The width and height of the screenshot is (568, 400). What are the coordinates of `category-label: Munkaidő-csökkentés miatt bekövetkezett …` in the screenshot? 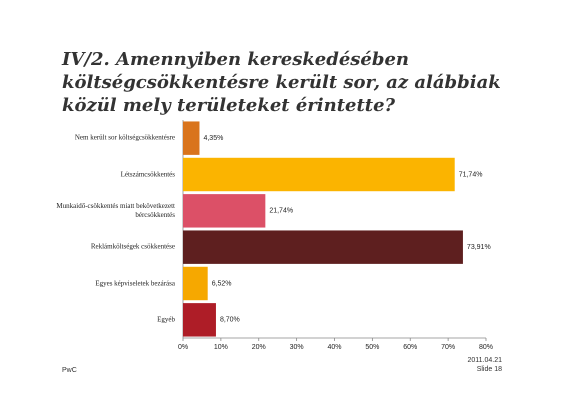 It's located at (115, 210).